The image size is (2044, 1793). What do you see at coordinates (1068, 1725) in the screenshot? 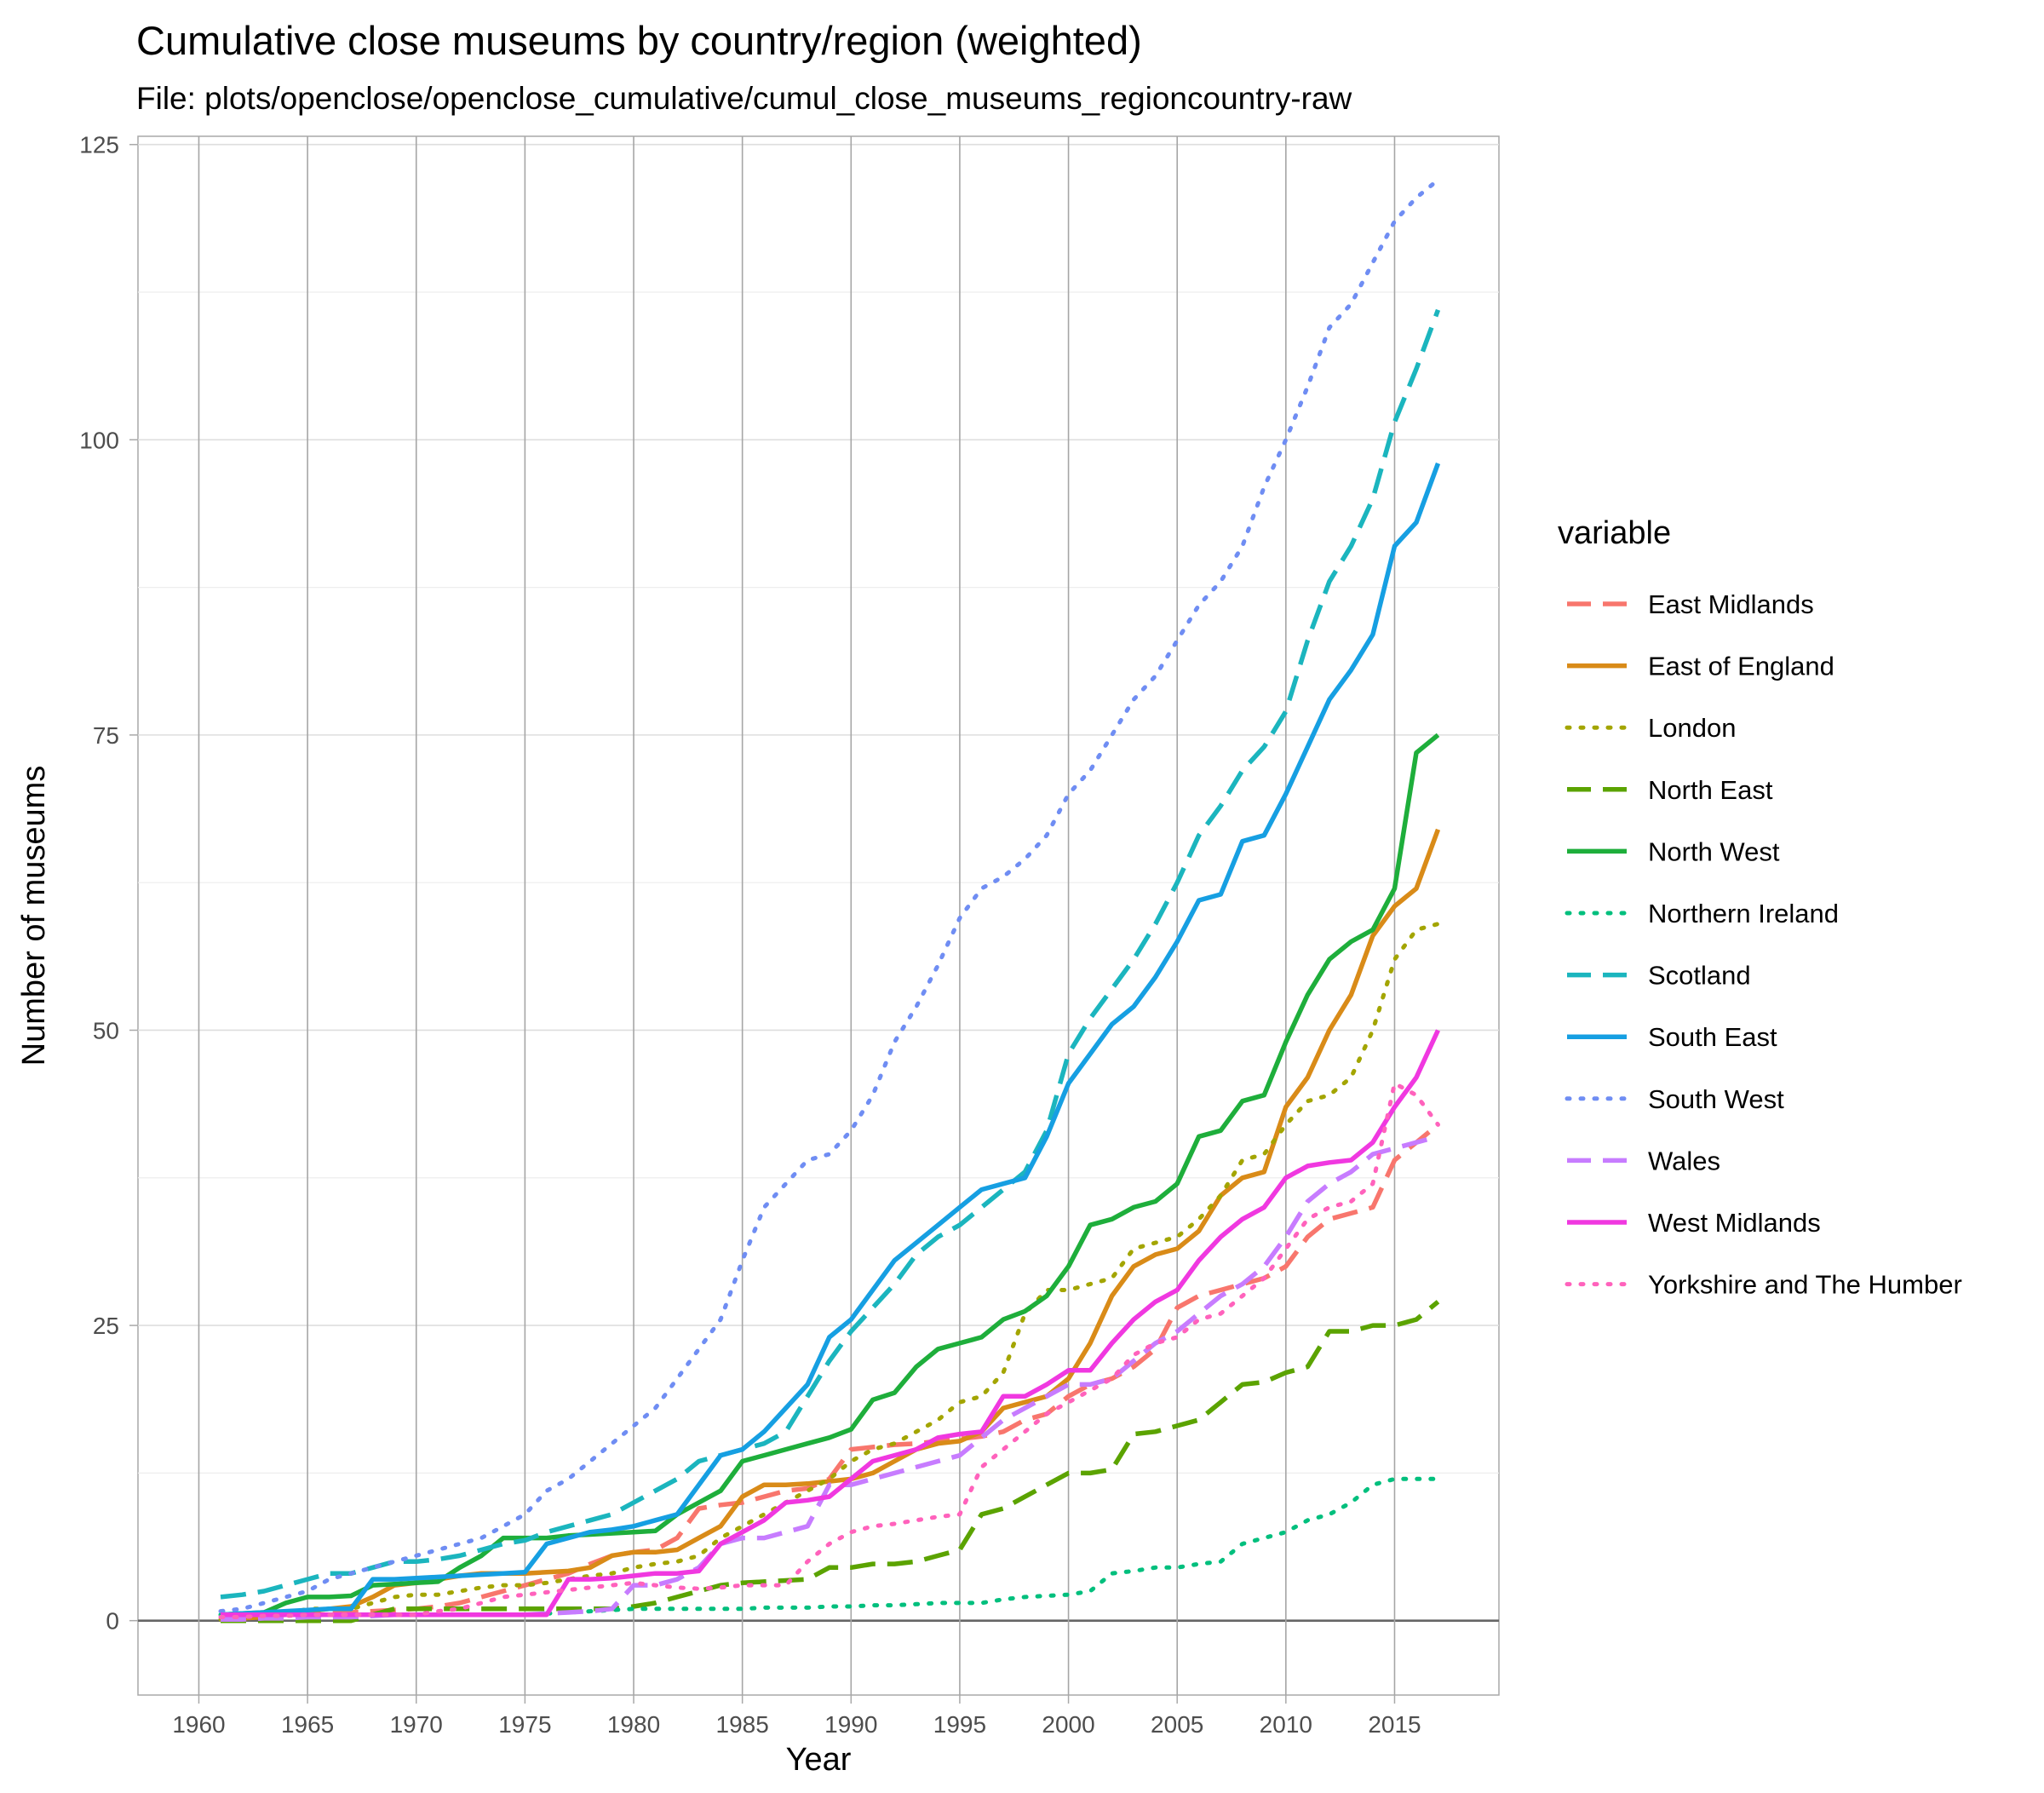
I see `x-tick-label: 2000` at bounding box center [1068, 1725].